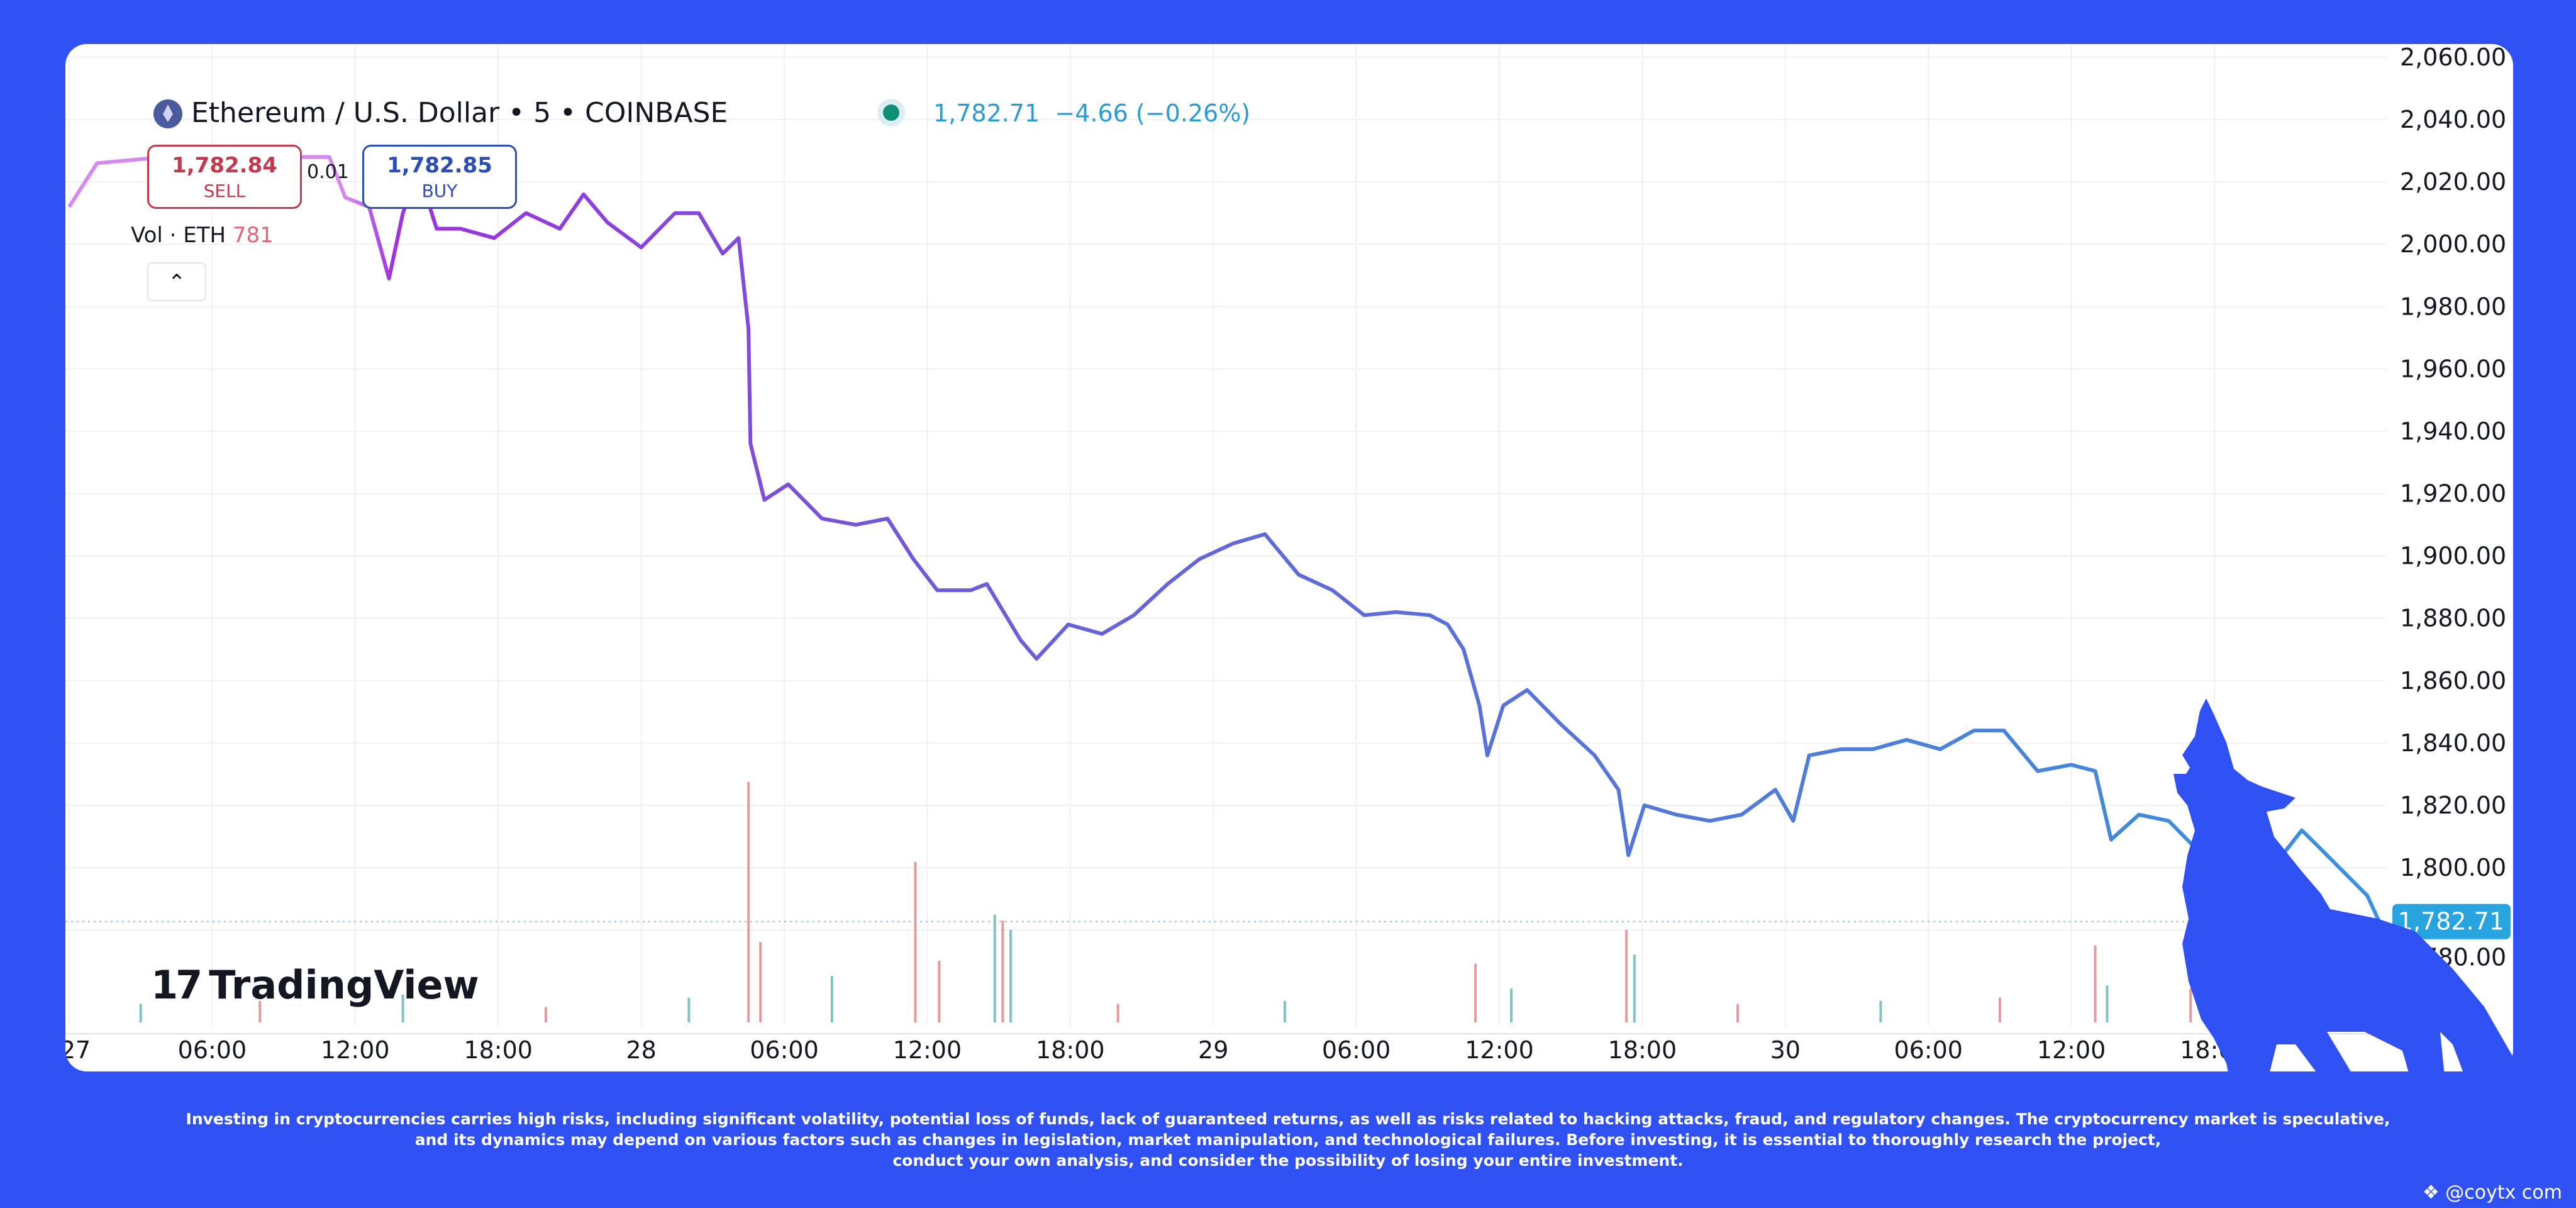 The image size is (2576, 1208). I want to click on y-tick-label: 1,980.00, so click(2453, 306).